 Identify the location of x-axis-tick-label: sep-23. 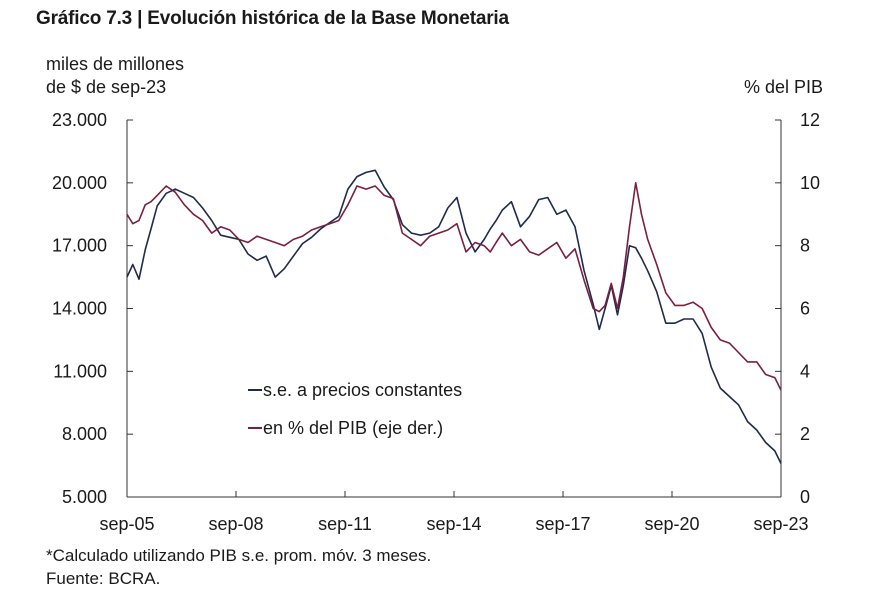
(780, 524).